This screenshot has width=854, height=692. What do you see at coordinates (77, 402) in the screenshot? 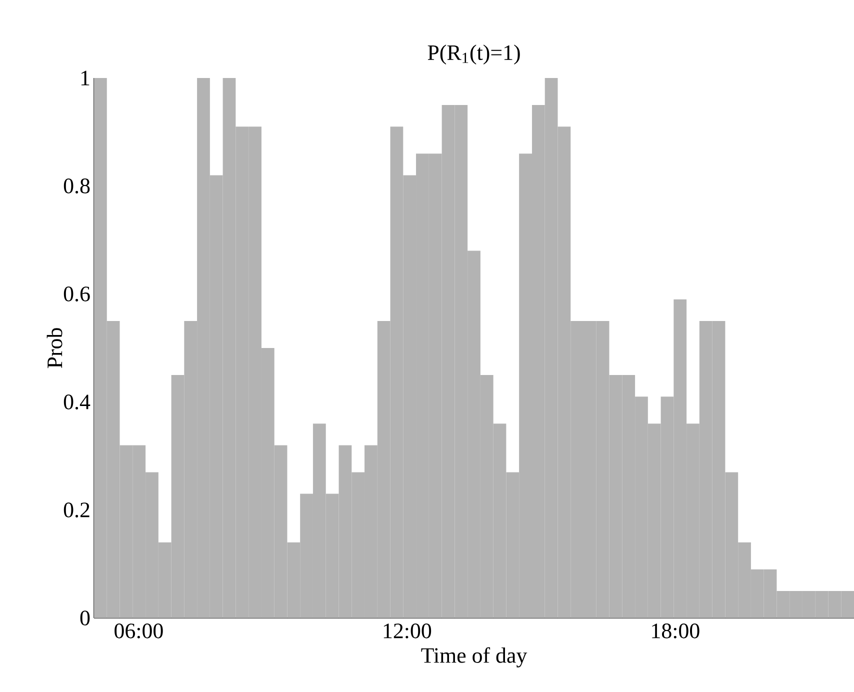
I see `y-tick-label: 0.4` at bounding box center [77, 402].